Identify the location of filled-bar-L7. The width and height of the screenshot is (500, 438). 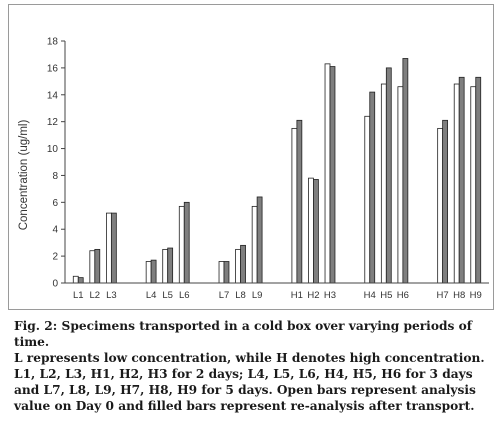
(226, 272).